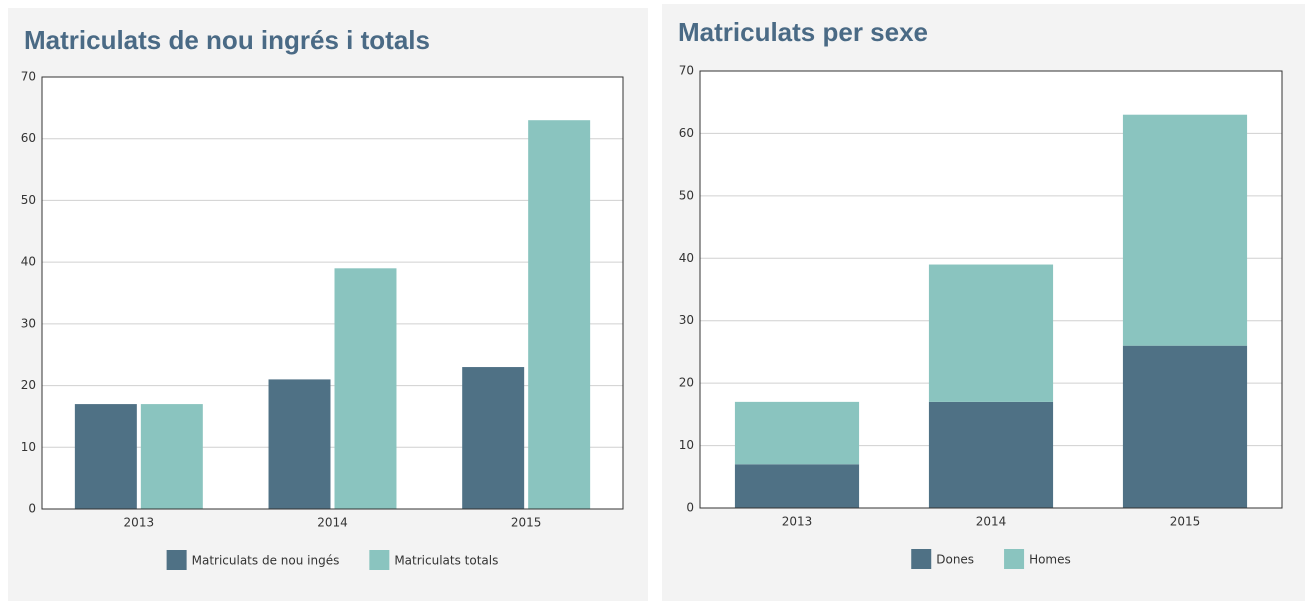 The image size is (1305, 601). What do you see at coordinates (446, 561) in the screenshot?
I see `legend-label: Matriculats totals` at bounding box center [446, 561].